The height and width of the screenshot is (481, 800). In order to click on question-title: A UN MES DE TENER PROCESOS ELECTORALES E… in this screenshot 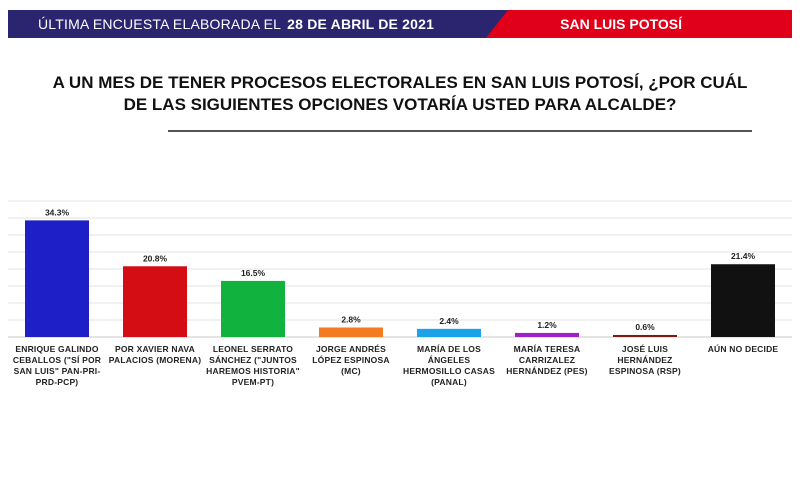, I will do `click(400, 93)`.